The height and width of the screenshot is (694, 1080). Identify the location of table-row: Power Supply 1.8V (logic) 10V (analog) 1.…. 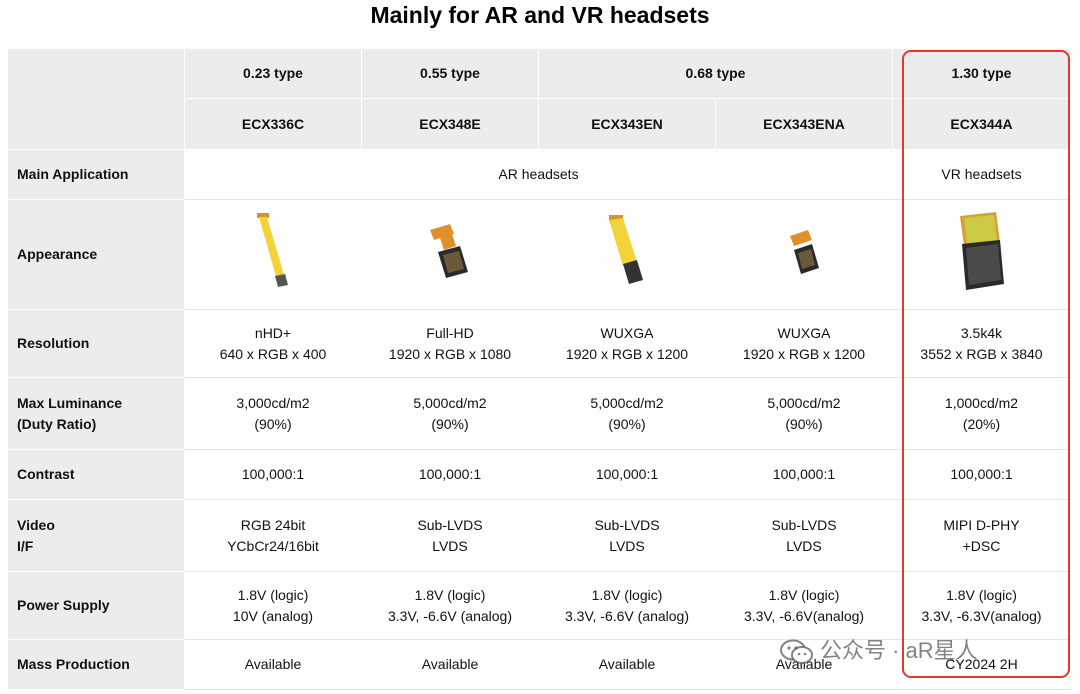
(539, 605).